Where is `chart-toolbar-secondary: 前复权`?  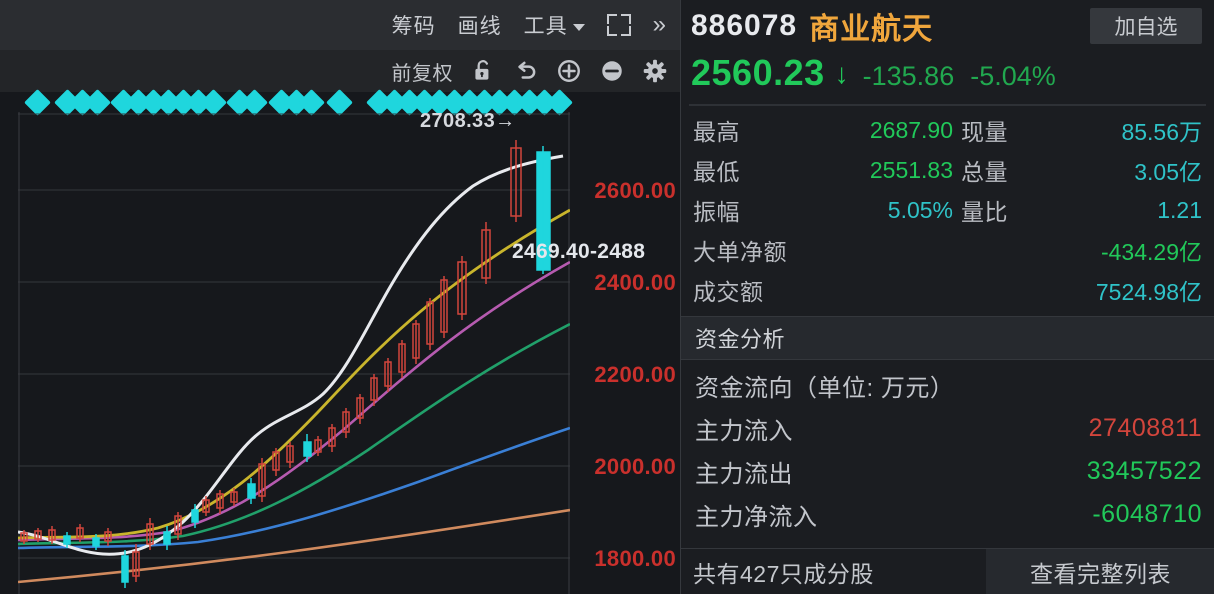
chart-toolbar-secondary: 前复权 is located at coordinates (340, 71).